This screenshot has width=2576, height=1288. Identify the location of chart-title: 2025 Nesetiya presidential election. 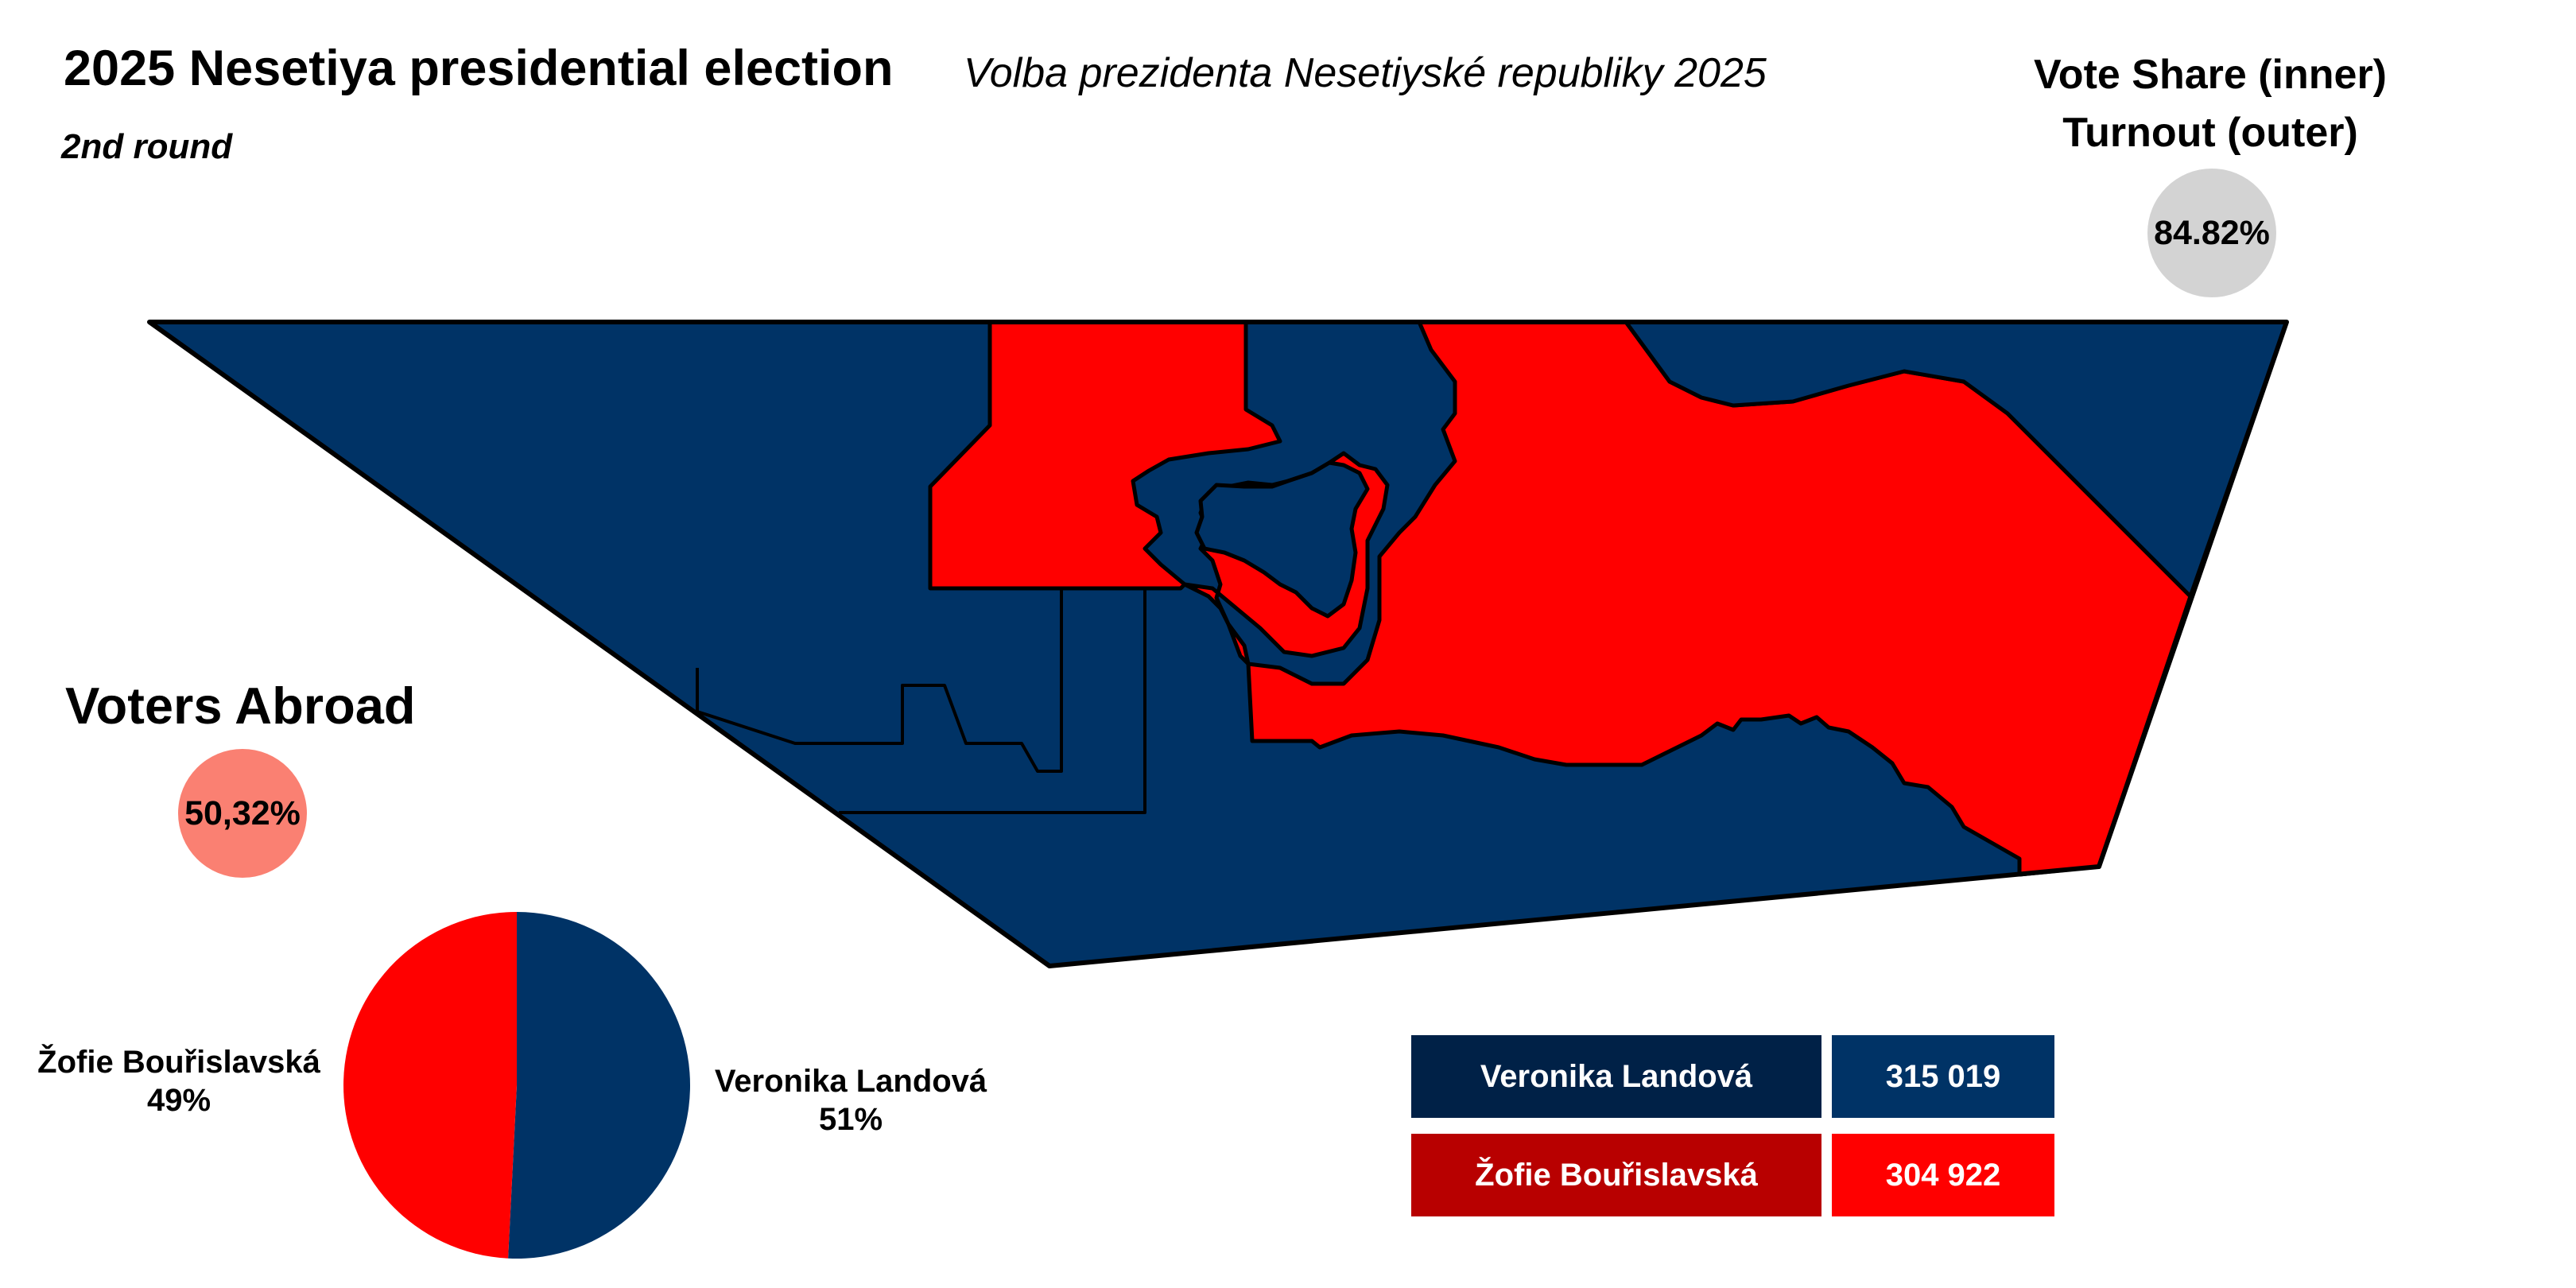
(479, 68).